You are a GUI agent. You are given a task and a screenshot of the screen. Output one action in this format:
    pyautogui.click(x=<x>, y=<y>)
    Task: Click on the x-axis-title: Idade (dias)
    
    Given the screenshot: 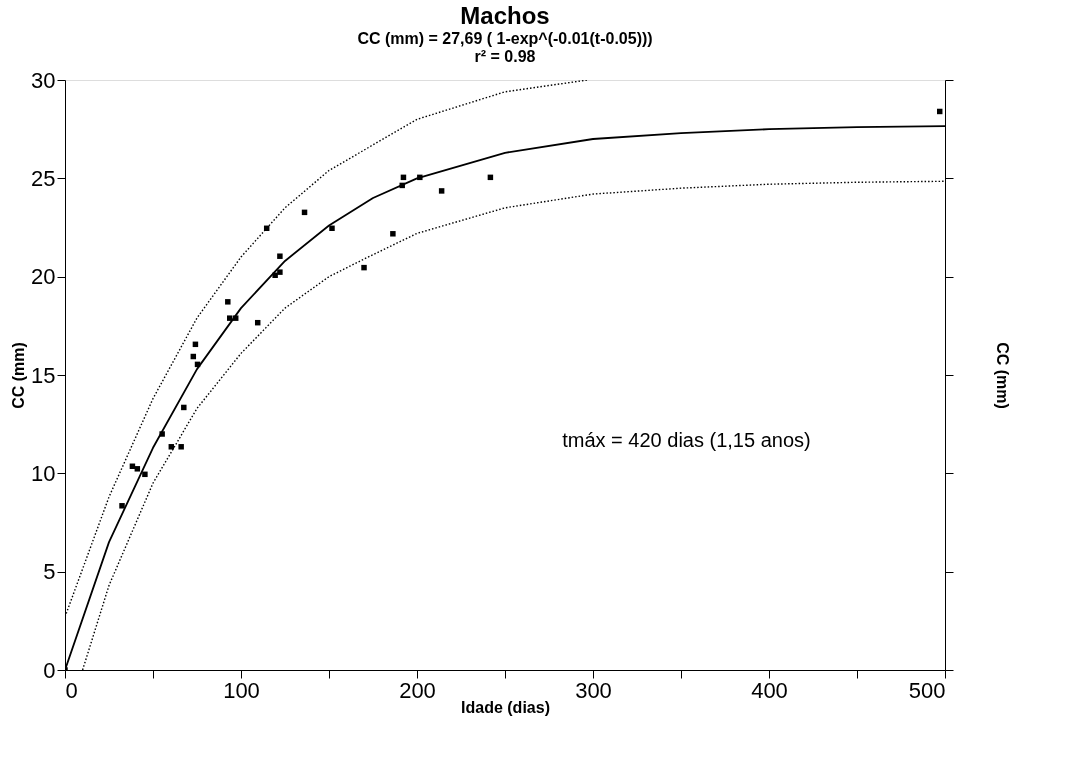 What is the action you would take?
    pyautogui.click(x=505, y=707)
    